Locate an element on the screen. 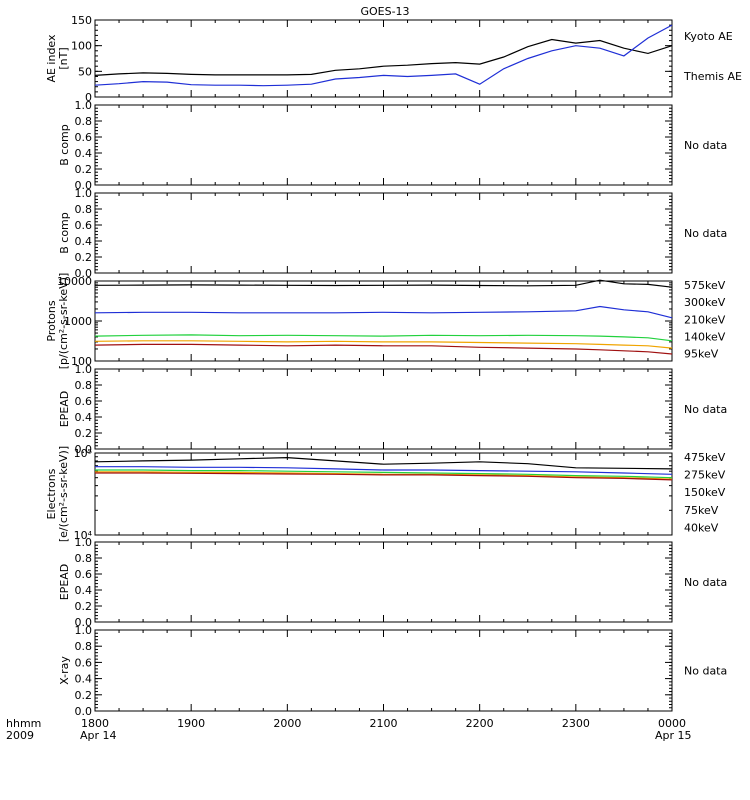  y-axis-label: Electrons is located at coordinates (51, 493).